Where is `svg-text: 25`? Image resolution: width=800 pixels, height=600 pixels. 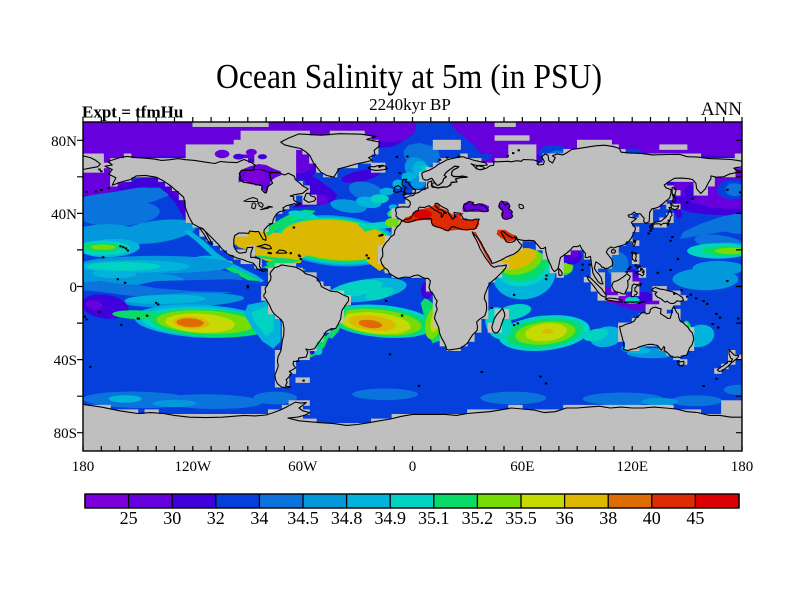
svg-text: 25 is located at coordinates (129, 518).